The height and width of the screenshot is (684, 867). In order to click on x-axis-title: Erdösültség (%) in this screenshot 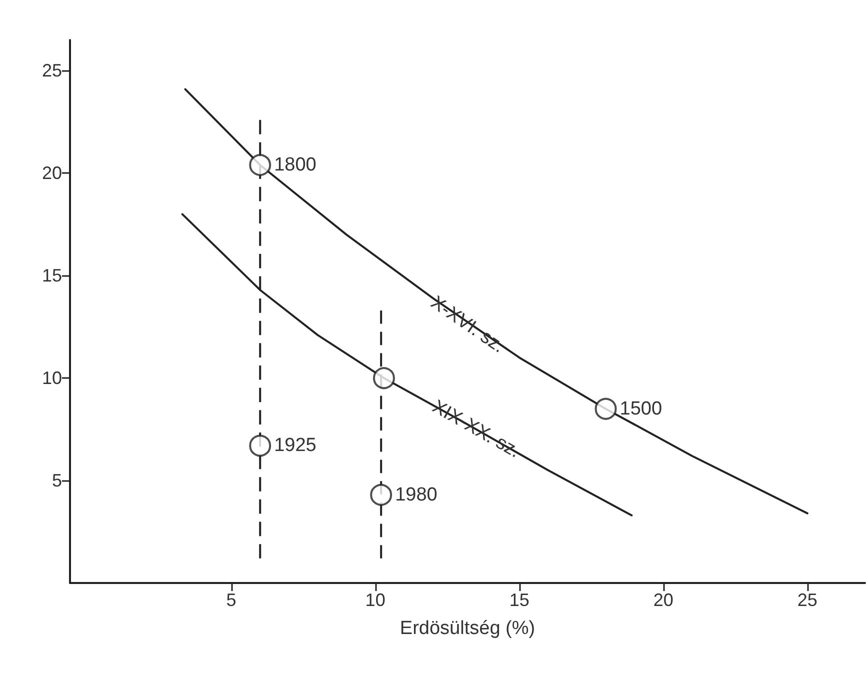, I will do `click(468, 628)`.